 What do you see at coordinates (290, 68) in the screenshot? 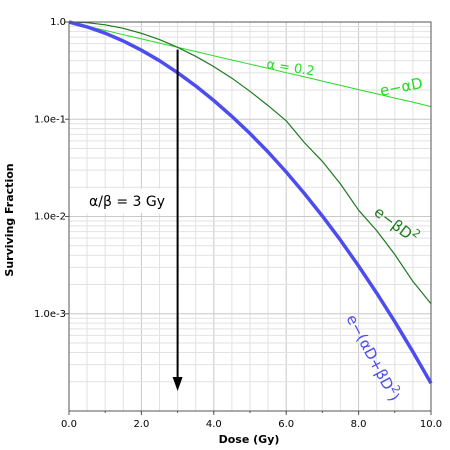
I see `alpha-value-label: α = 0.2` at bounding box center [290, 68].